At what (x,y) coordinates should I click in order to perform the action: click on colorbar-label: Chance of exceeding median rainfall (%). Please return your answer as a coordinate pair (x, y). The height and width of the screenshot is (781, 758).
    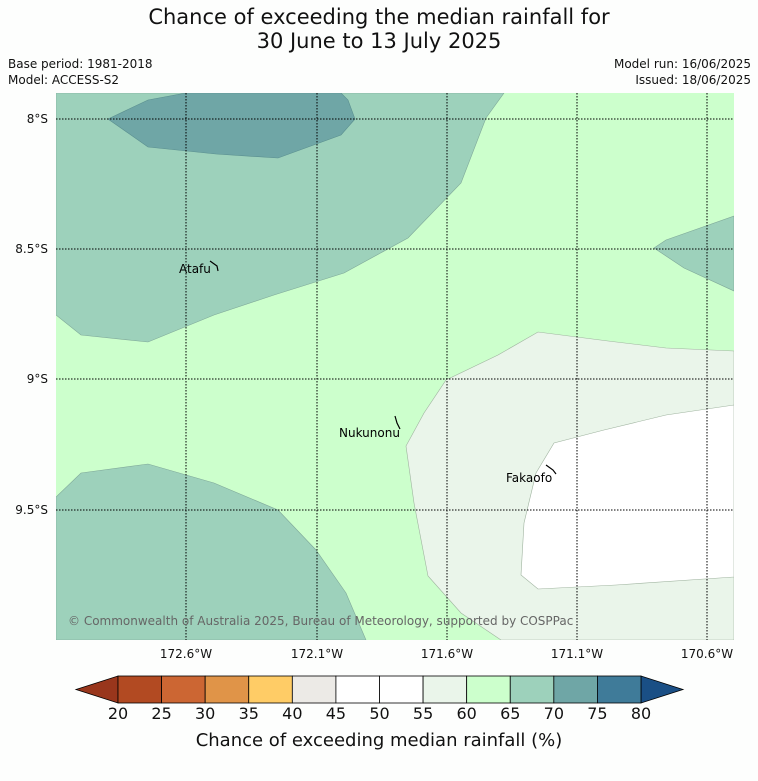
    Looking at the image, I should click on (379, 740).